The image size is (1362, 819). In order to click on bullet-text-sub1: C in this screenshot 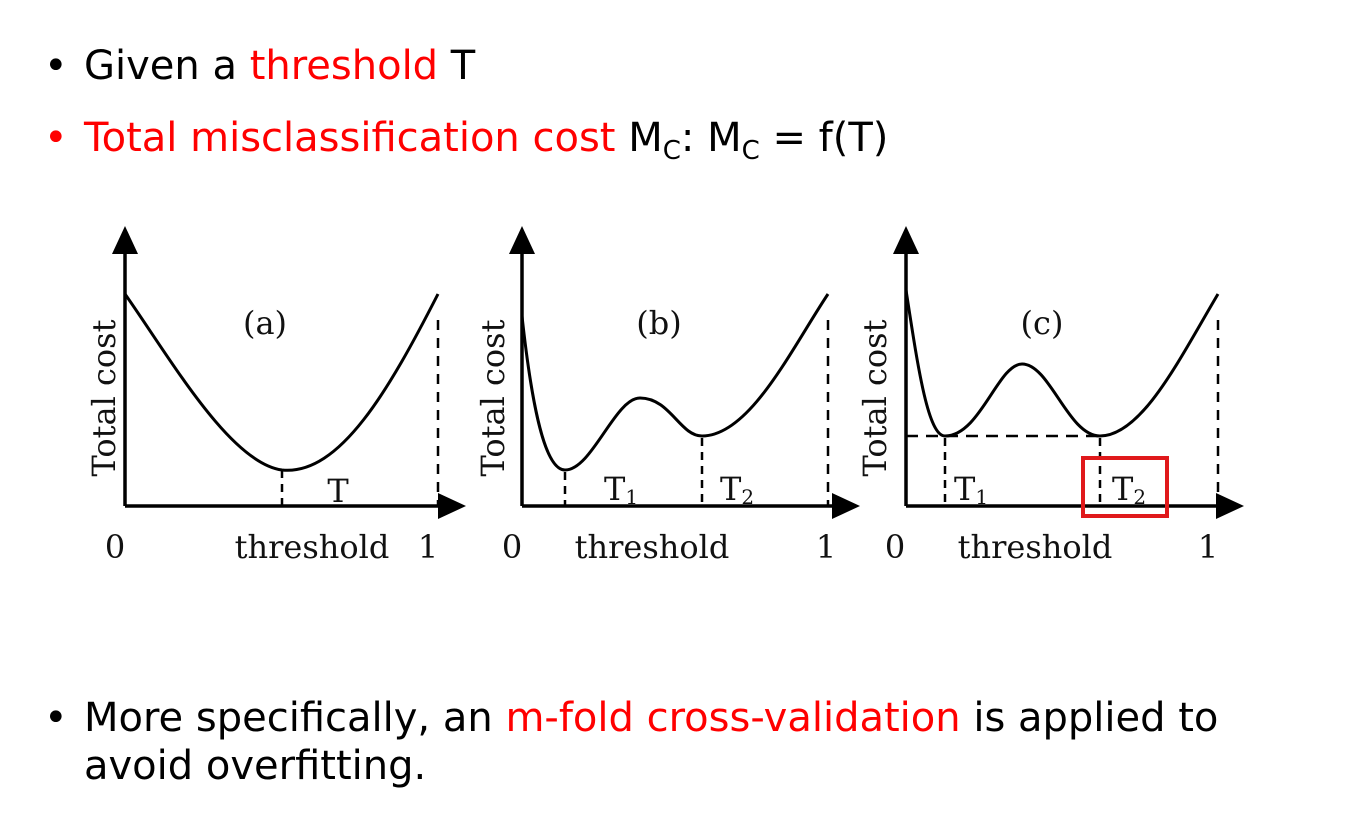, I will do `click(671, 151)`.